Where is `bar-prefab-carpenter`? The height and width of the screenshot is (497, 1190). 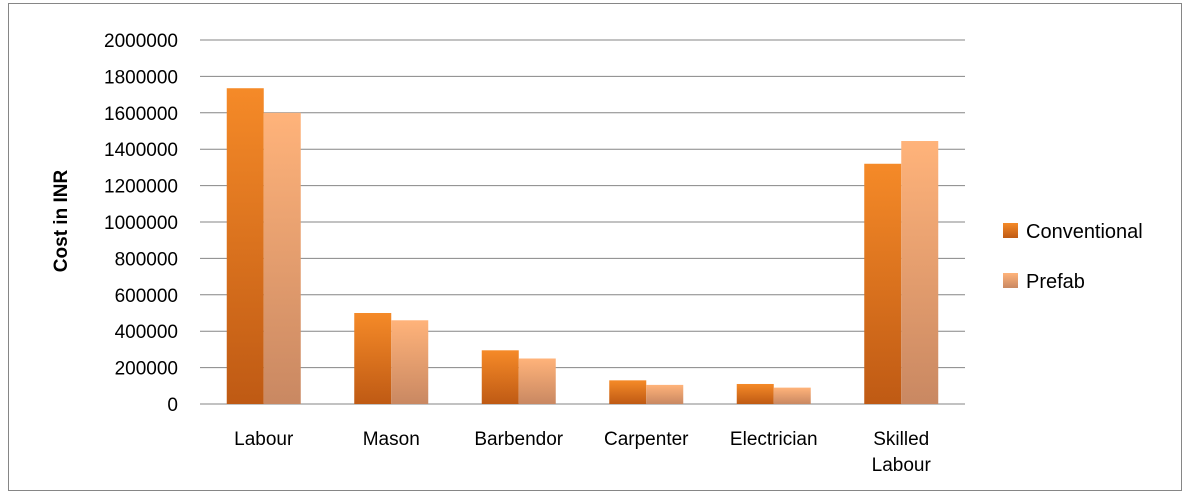 bar-prefab-carpenter is located at coordinates (665, 394).